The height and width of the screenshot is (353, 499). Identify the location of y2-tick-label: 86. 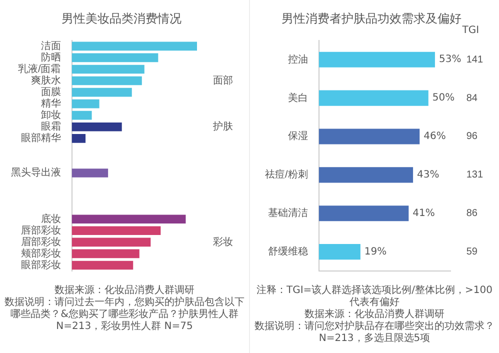
(472, 214).